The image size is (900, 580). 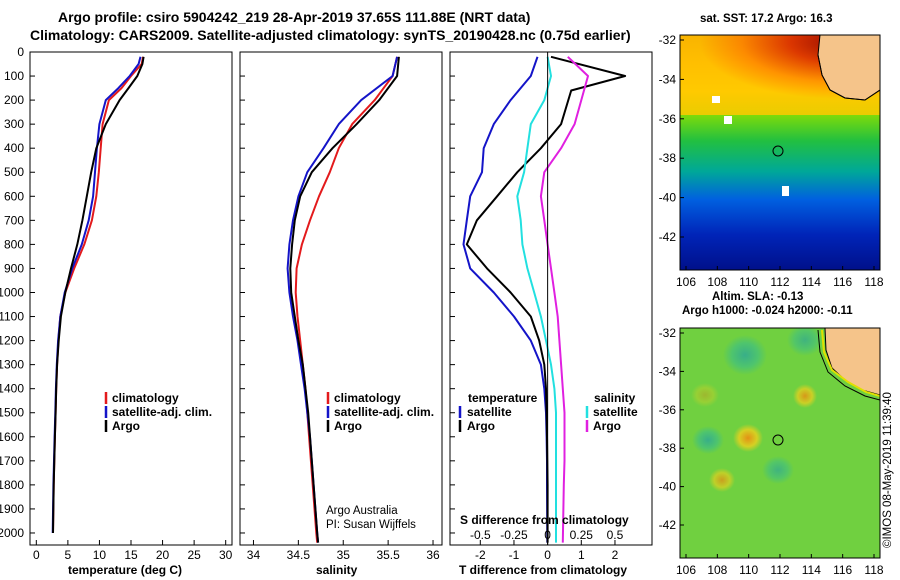 I want to click on sla-map-field, so click(x=780, y=443).